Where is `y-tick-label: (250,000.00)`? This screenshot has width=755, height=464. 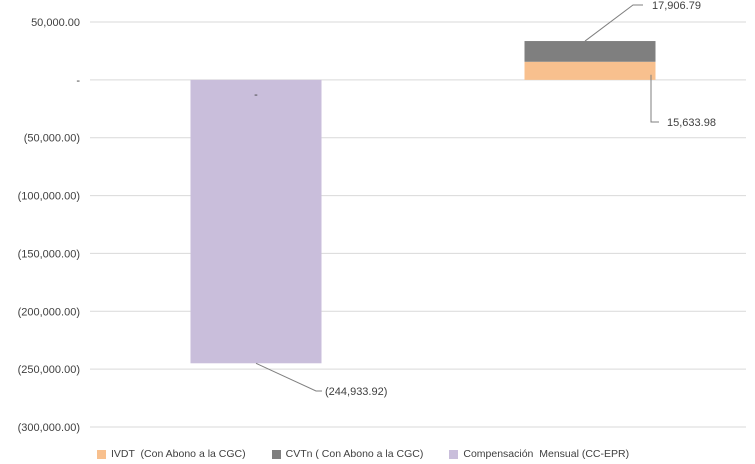
y-tick-label: (250,000.00) is located at coordinates (49, 370).